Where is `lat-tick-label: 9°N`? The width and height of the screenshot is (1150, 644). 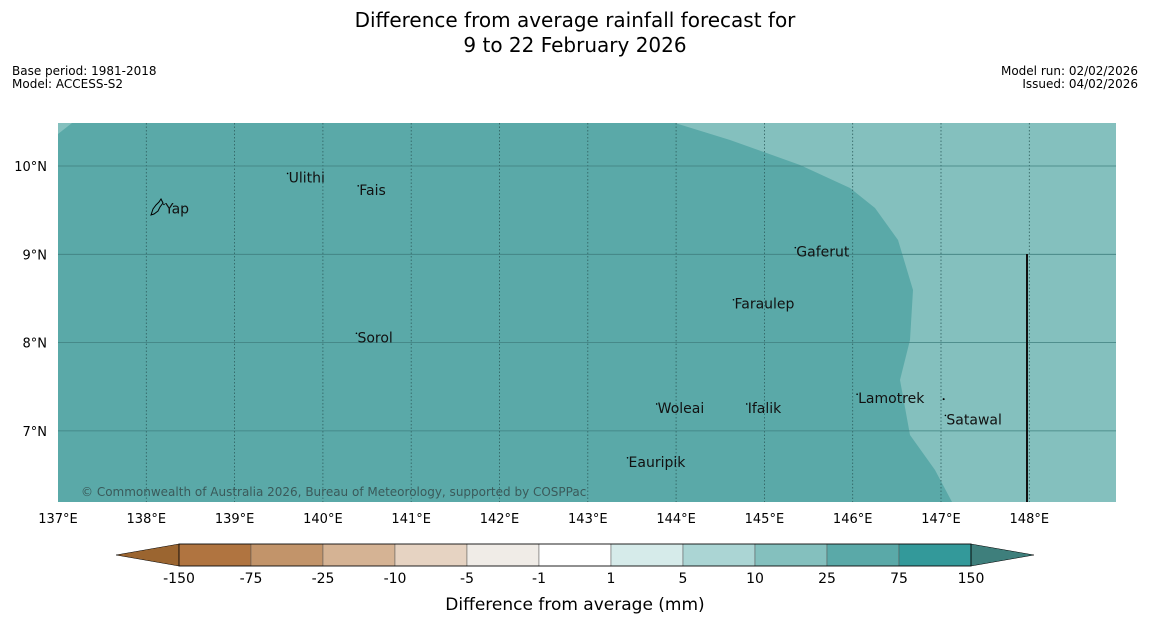
lat-tick-label: 9°N is located at coordinates (35, 255).